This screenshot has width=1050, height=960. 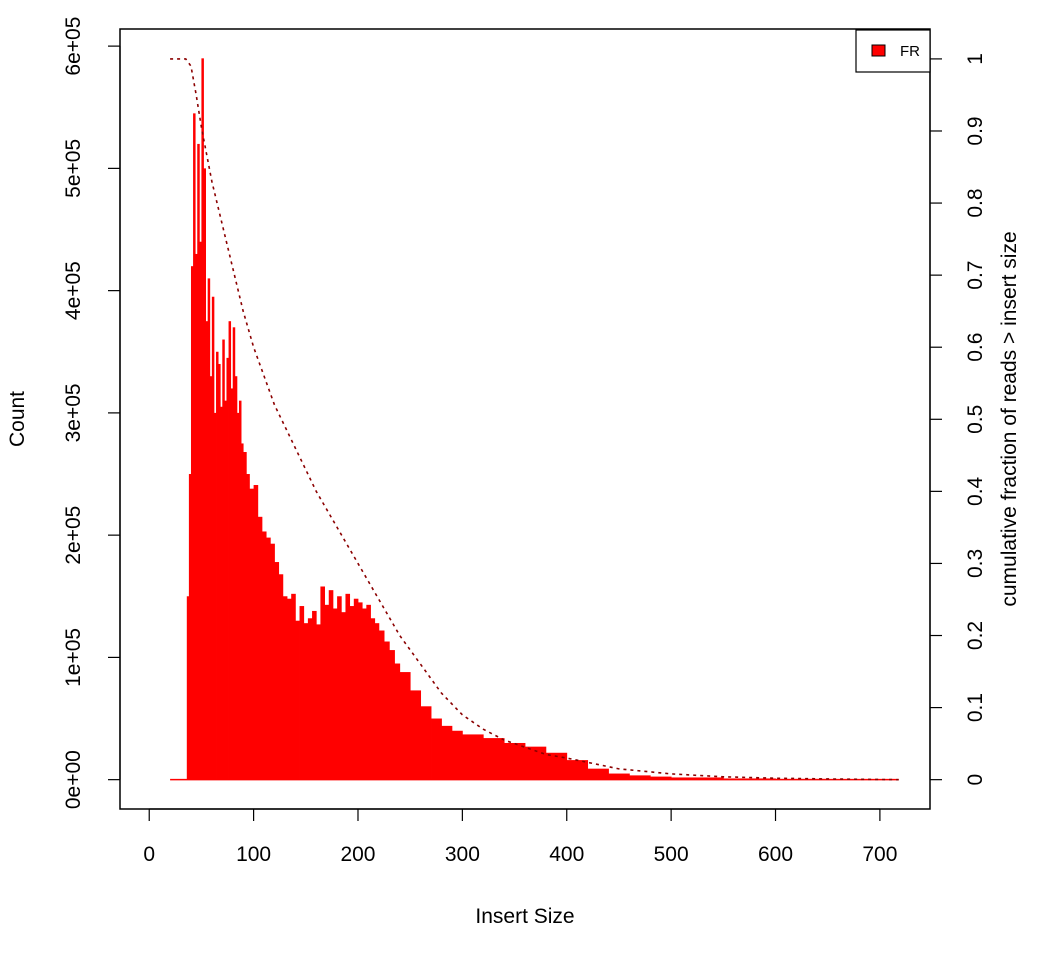 I want to click on y2-tick-label: 0, so click(x=975, y=780).